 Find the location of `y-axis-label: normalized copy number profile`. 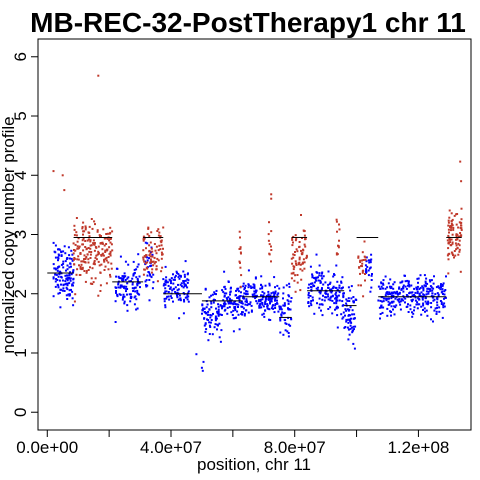

y-axis-label: normalized copy number profile is located at coordinates (9, 234).